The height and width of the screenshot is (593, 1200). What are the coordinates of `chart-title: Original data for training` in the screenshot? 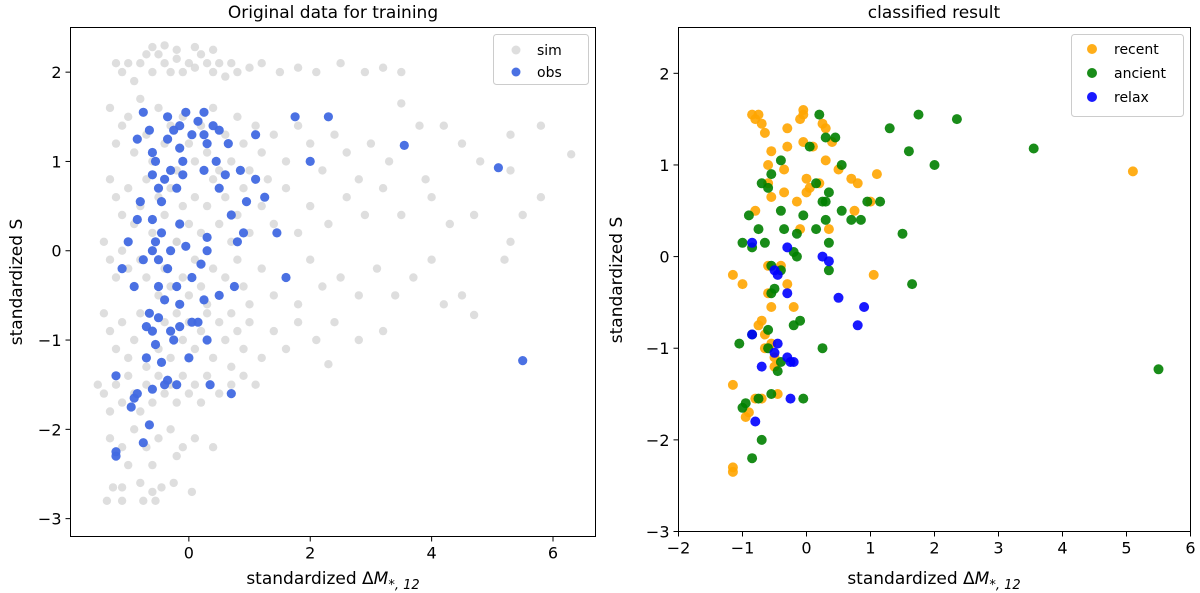 It's located at (333, 13).